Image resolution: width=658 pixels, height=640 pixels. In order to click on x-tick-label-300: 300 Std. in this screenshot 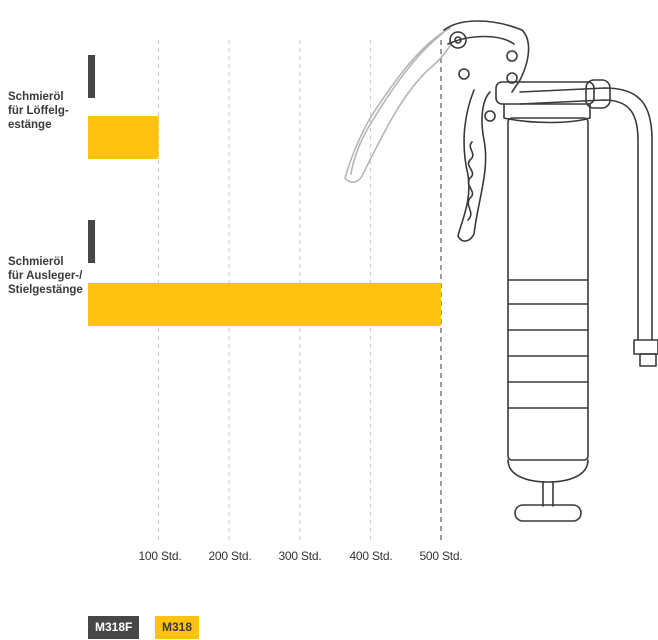, I will do `click(300, 556)`.